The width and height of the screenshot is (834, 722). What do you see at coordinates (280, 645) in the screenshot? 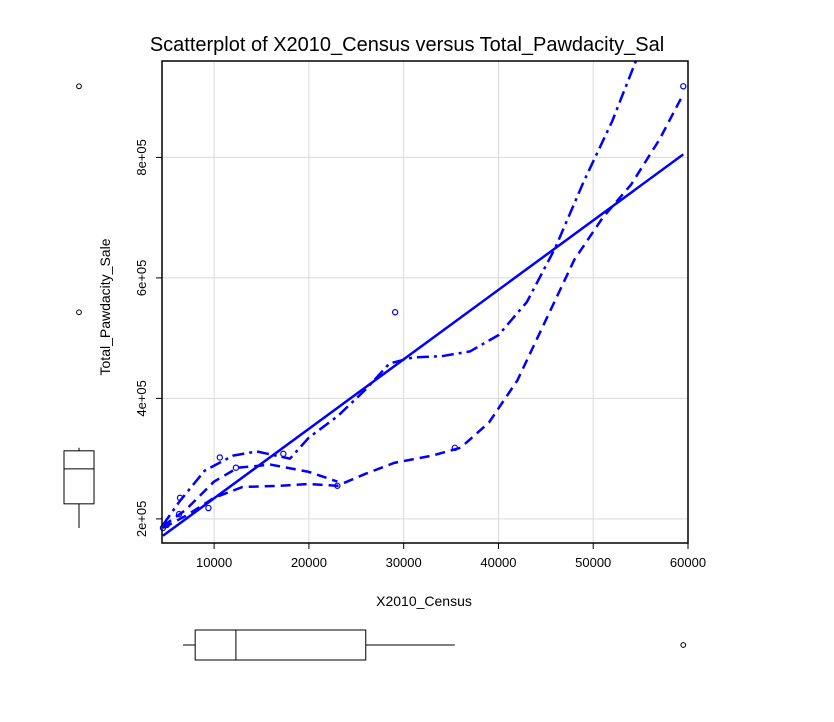
I see `x-box-body` at bounding box center [280, 645].